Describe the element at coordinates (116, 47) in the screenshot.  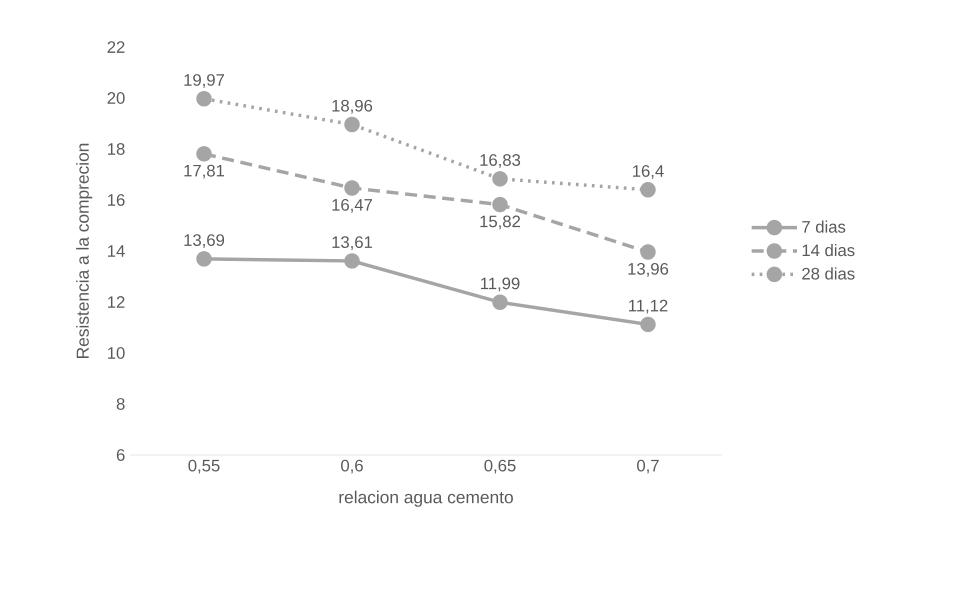
I see `y-tick-label: 22` at that location.